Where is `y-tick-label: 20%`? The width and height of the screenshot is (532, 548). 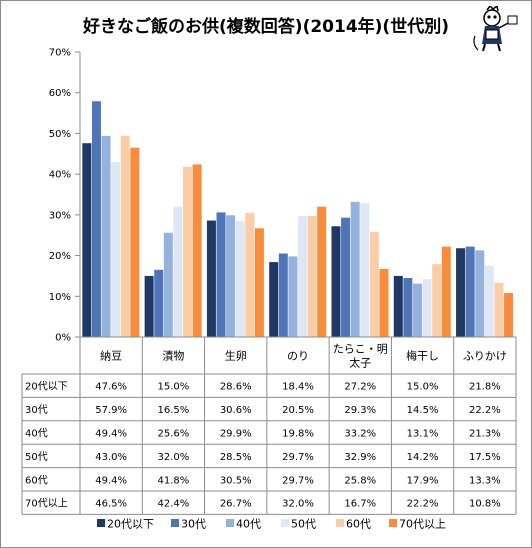
y-tick-label: 20% is located at coordinates (60, 256).